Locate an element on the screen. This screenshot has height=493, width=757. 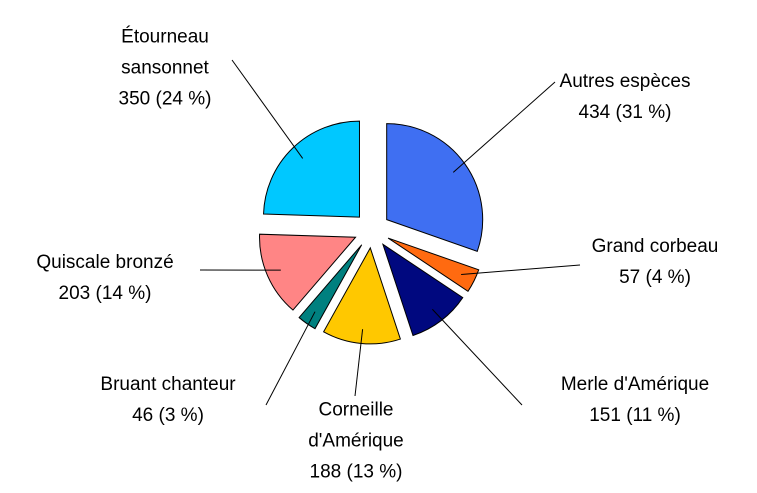
slice-label: Bruant chanteur 46 (3 %) is located at coordinates (168, 400).